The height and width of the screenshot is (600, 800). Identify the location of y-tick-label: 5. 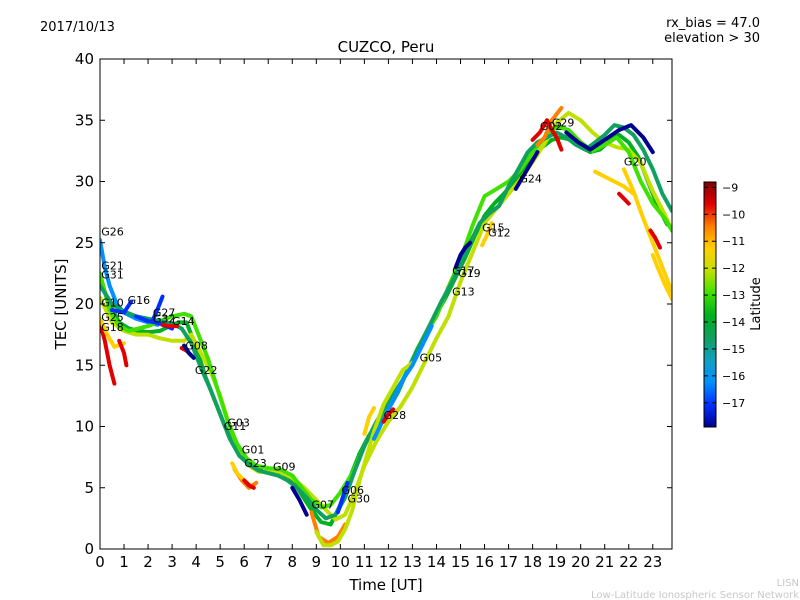
(89, 488).